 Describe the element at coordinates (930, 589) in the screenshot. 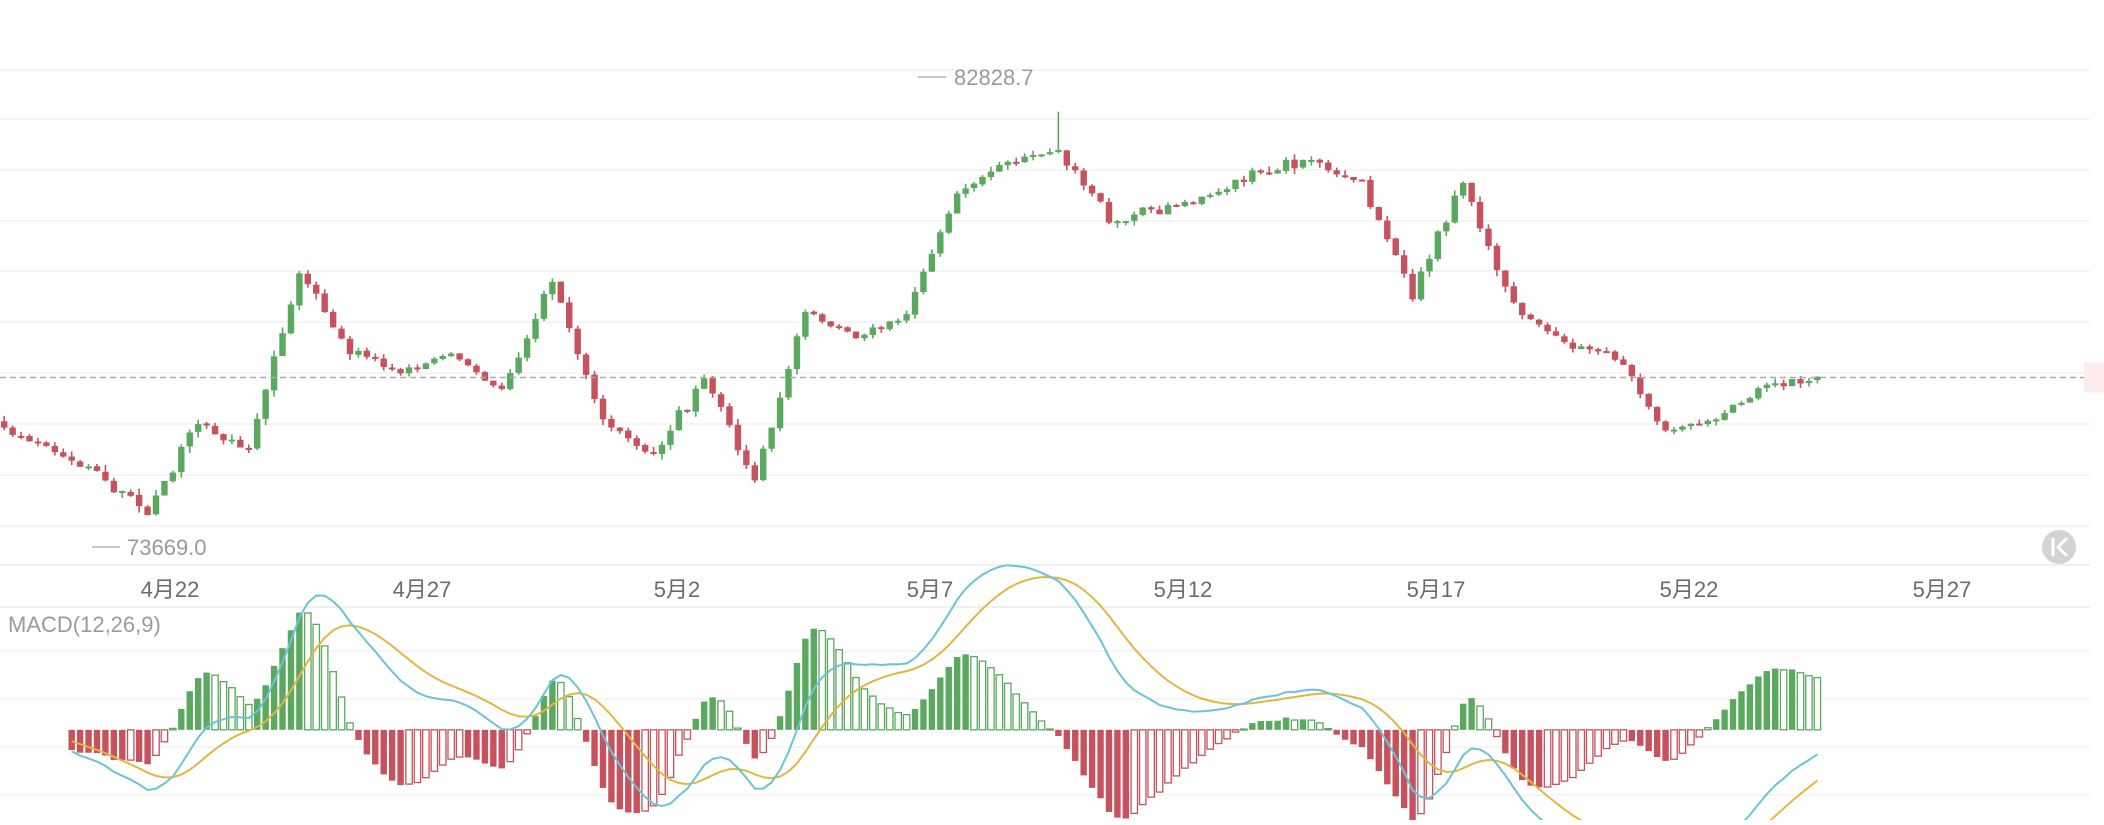

I see `x-tick-label: 5月7` at that location.